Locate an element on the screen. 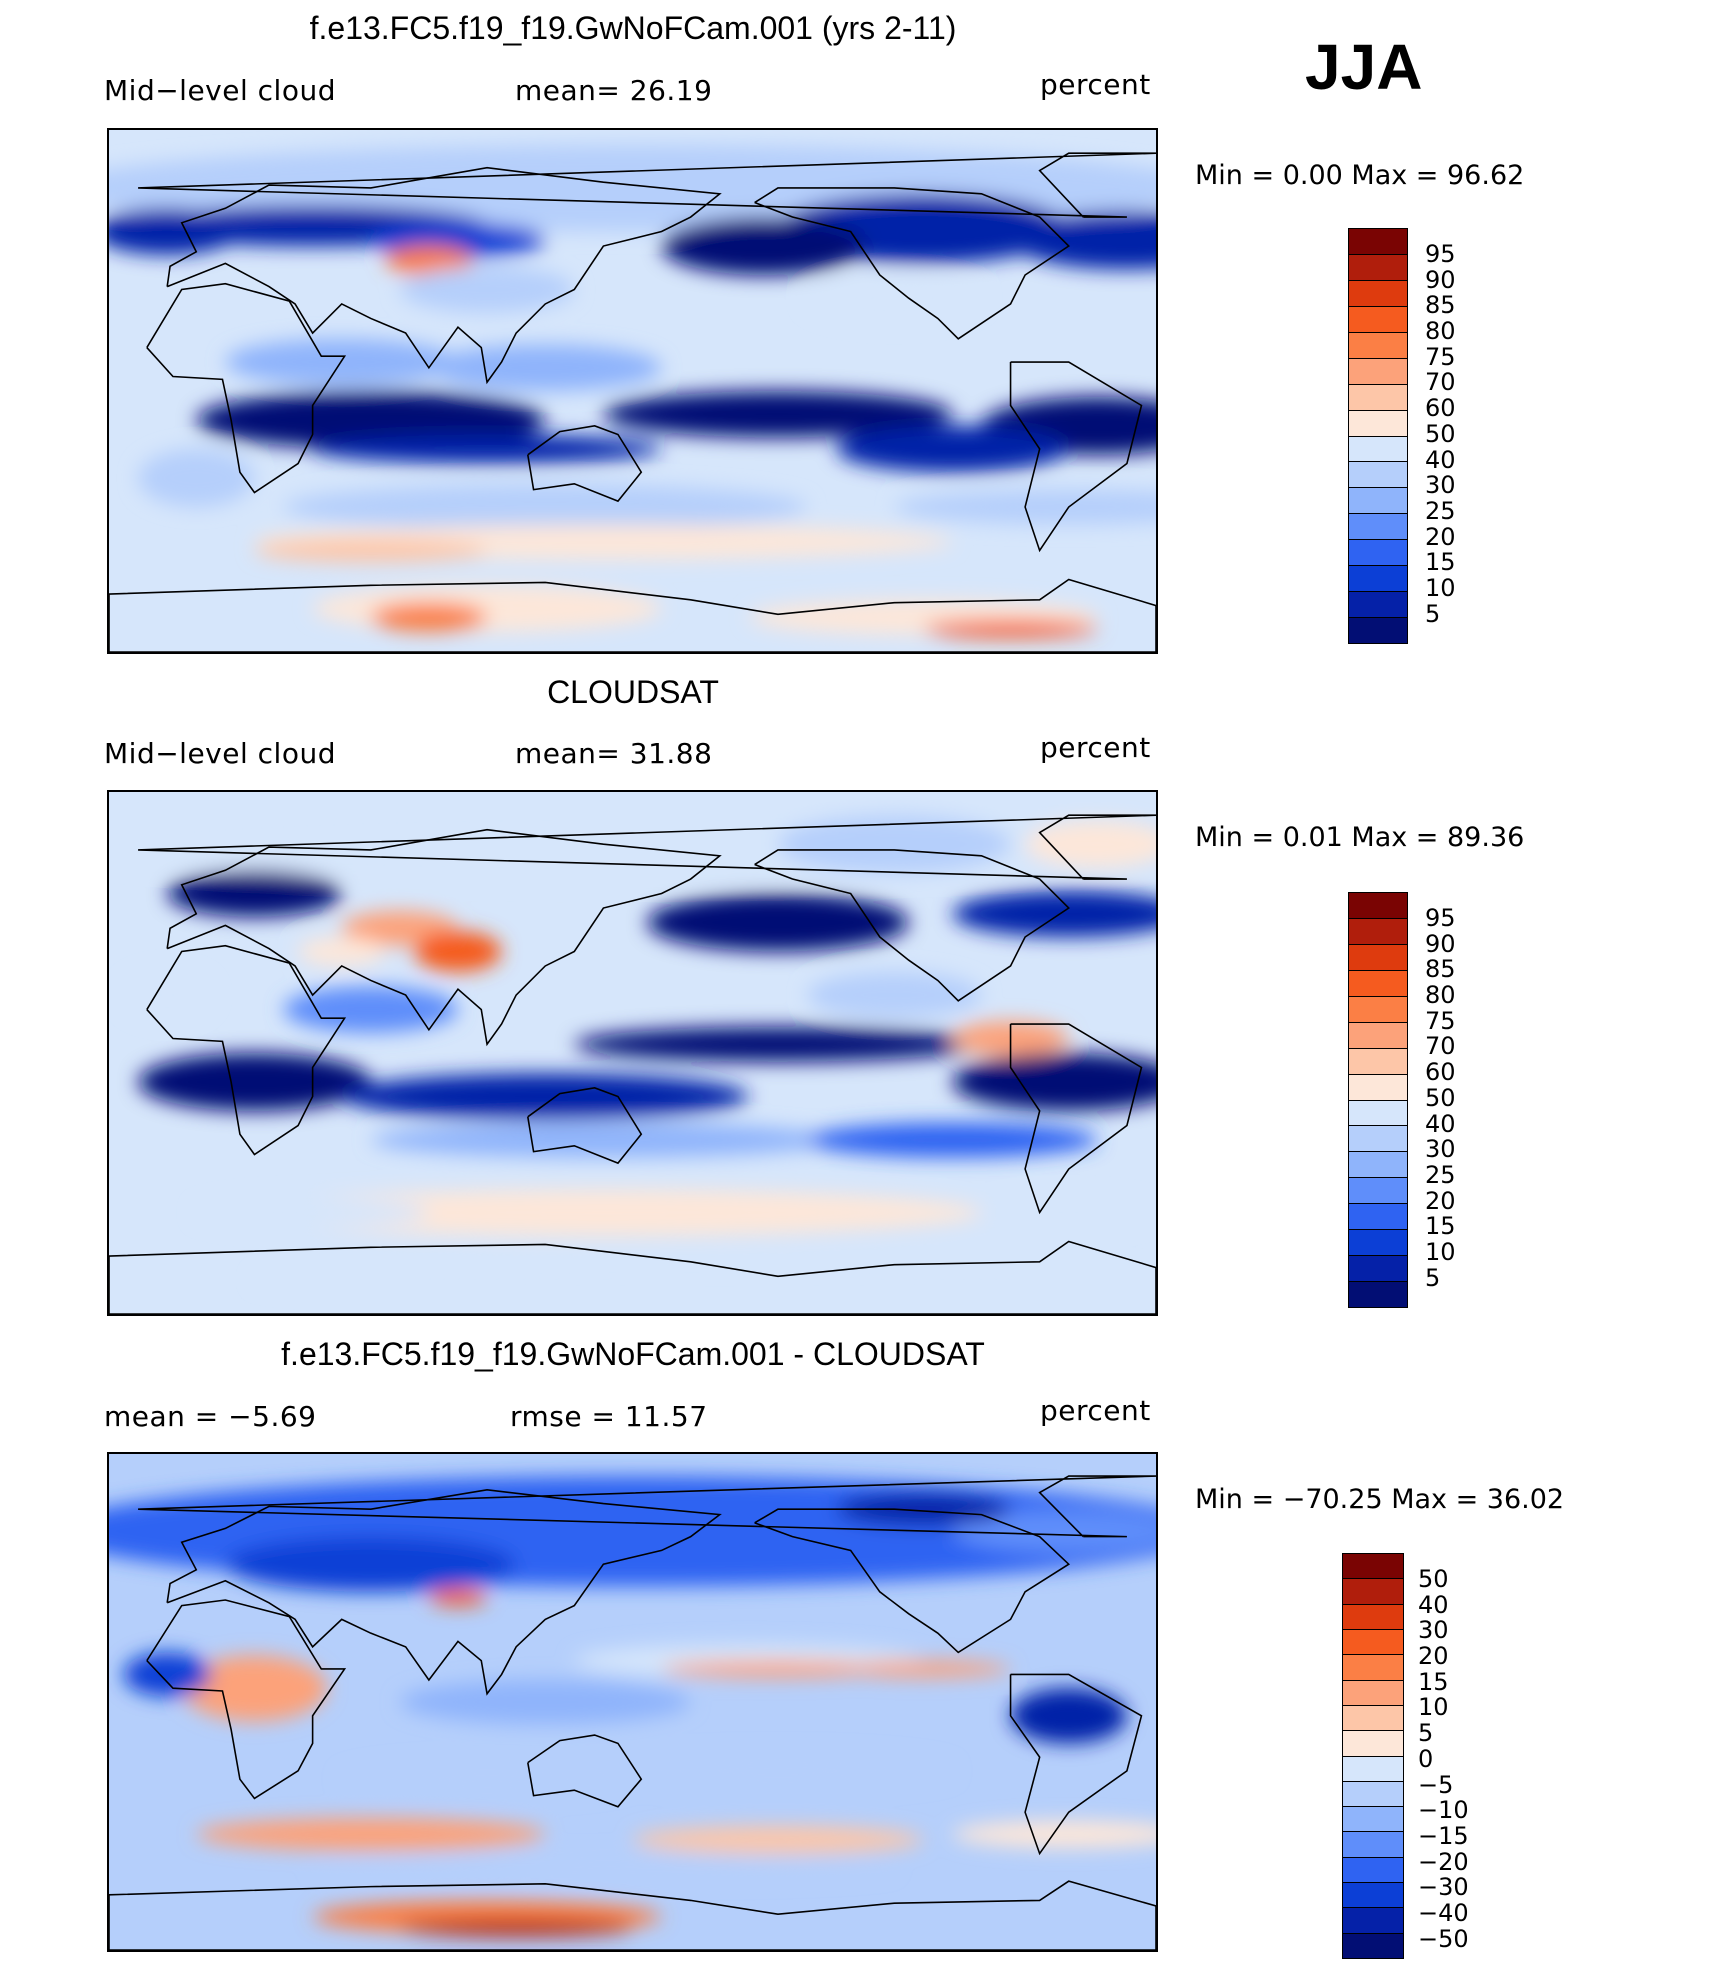 The height and width of the screenshot is (1963, 1710). colorbar-tick-label: 95 is located at coordinates (1440, 918).